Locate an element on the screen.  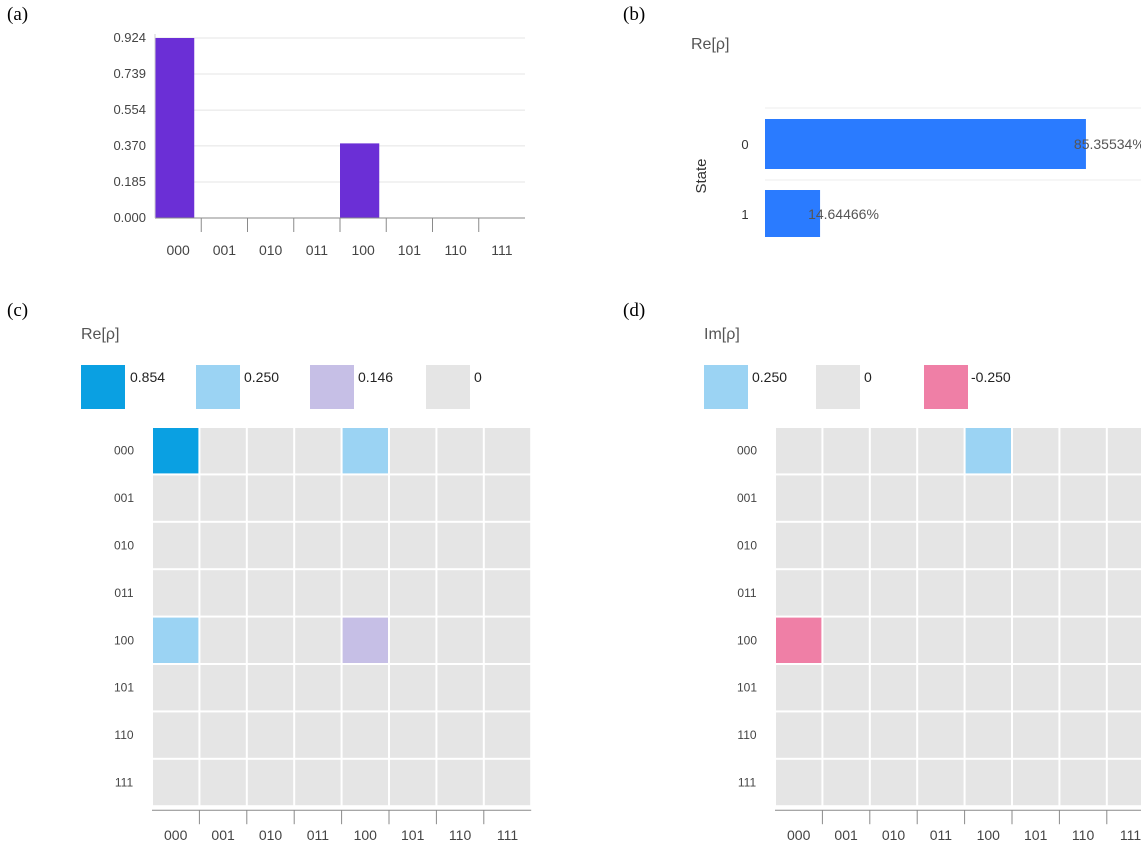
d-row-label: 001 is located at coordinates (747, 498).